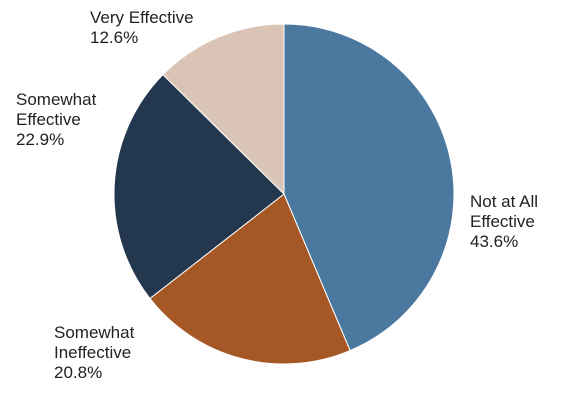 The height and width of the screenshot is (398, 568). Describe the element at coordinates (504, 201) in the screenshot. I see `slice-label-line: Not at All` at that location.